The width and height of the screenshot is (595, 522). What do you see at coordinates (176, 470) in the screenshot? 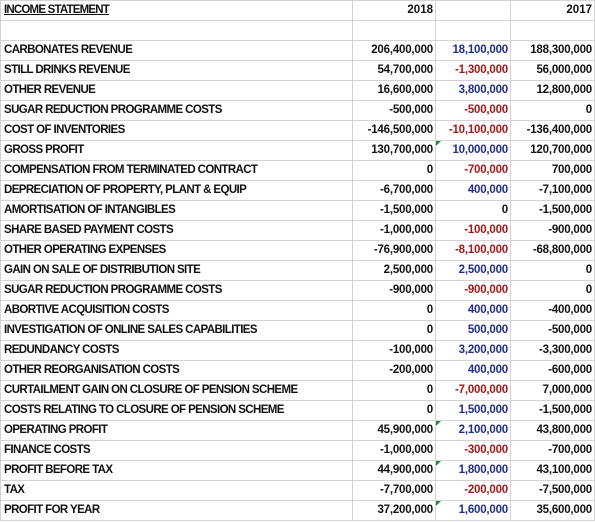
I see `row-label-cell: PROFIT BEFORE TAX` at bounding box center [176, 470].